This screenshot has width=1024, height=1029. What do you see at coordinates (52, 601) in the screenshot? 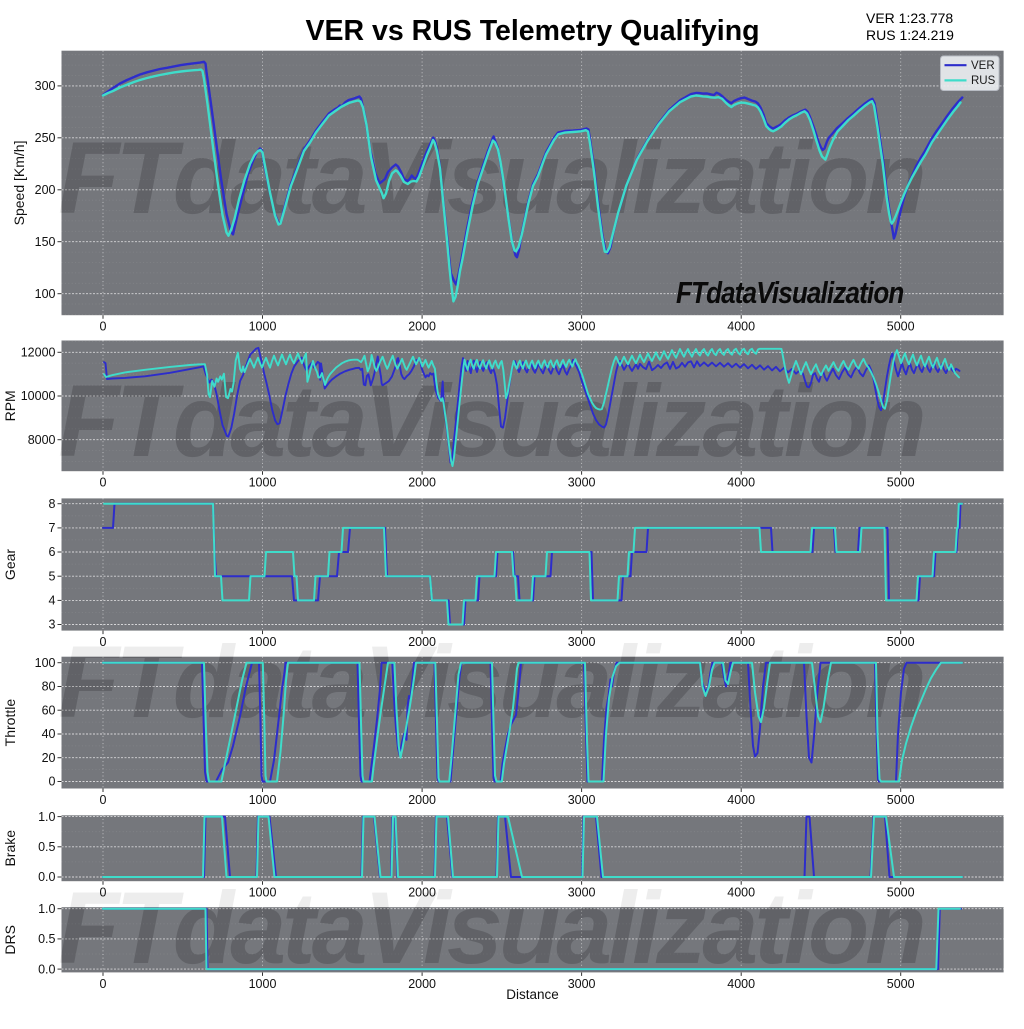
I see `svg-text: 4` at bounding box center [52, 601].